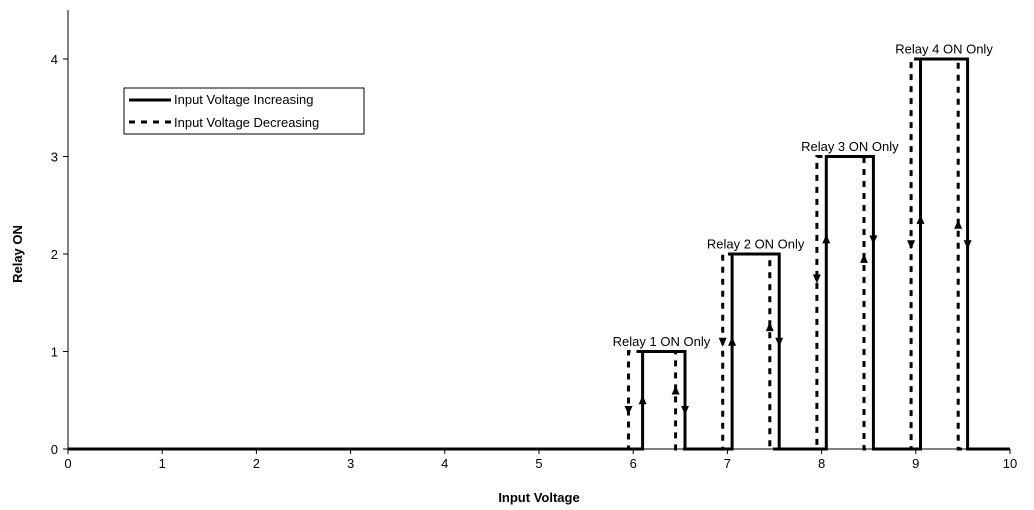 The width and height of the screenshot is (1034, 510). What do you see at coordinates (67, 463) in the screenshot?
I see `x-tick-label: 0` at bounding box center [67, 463].